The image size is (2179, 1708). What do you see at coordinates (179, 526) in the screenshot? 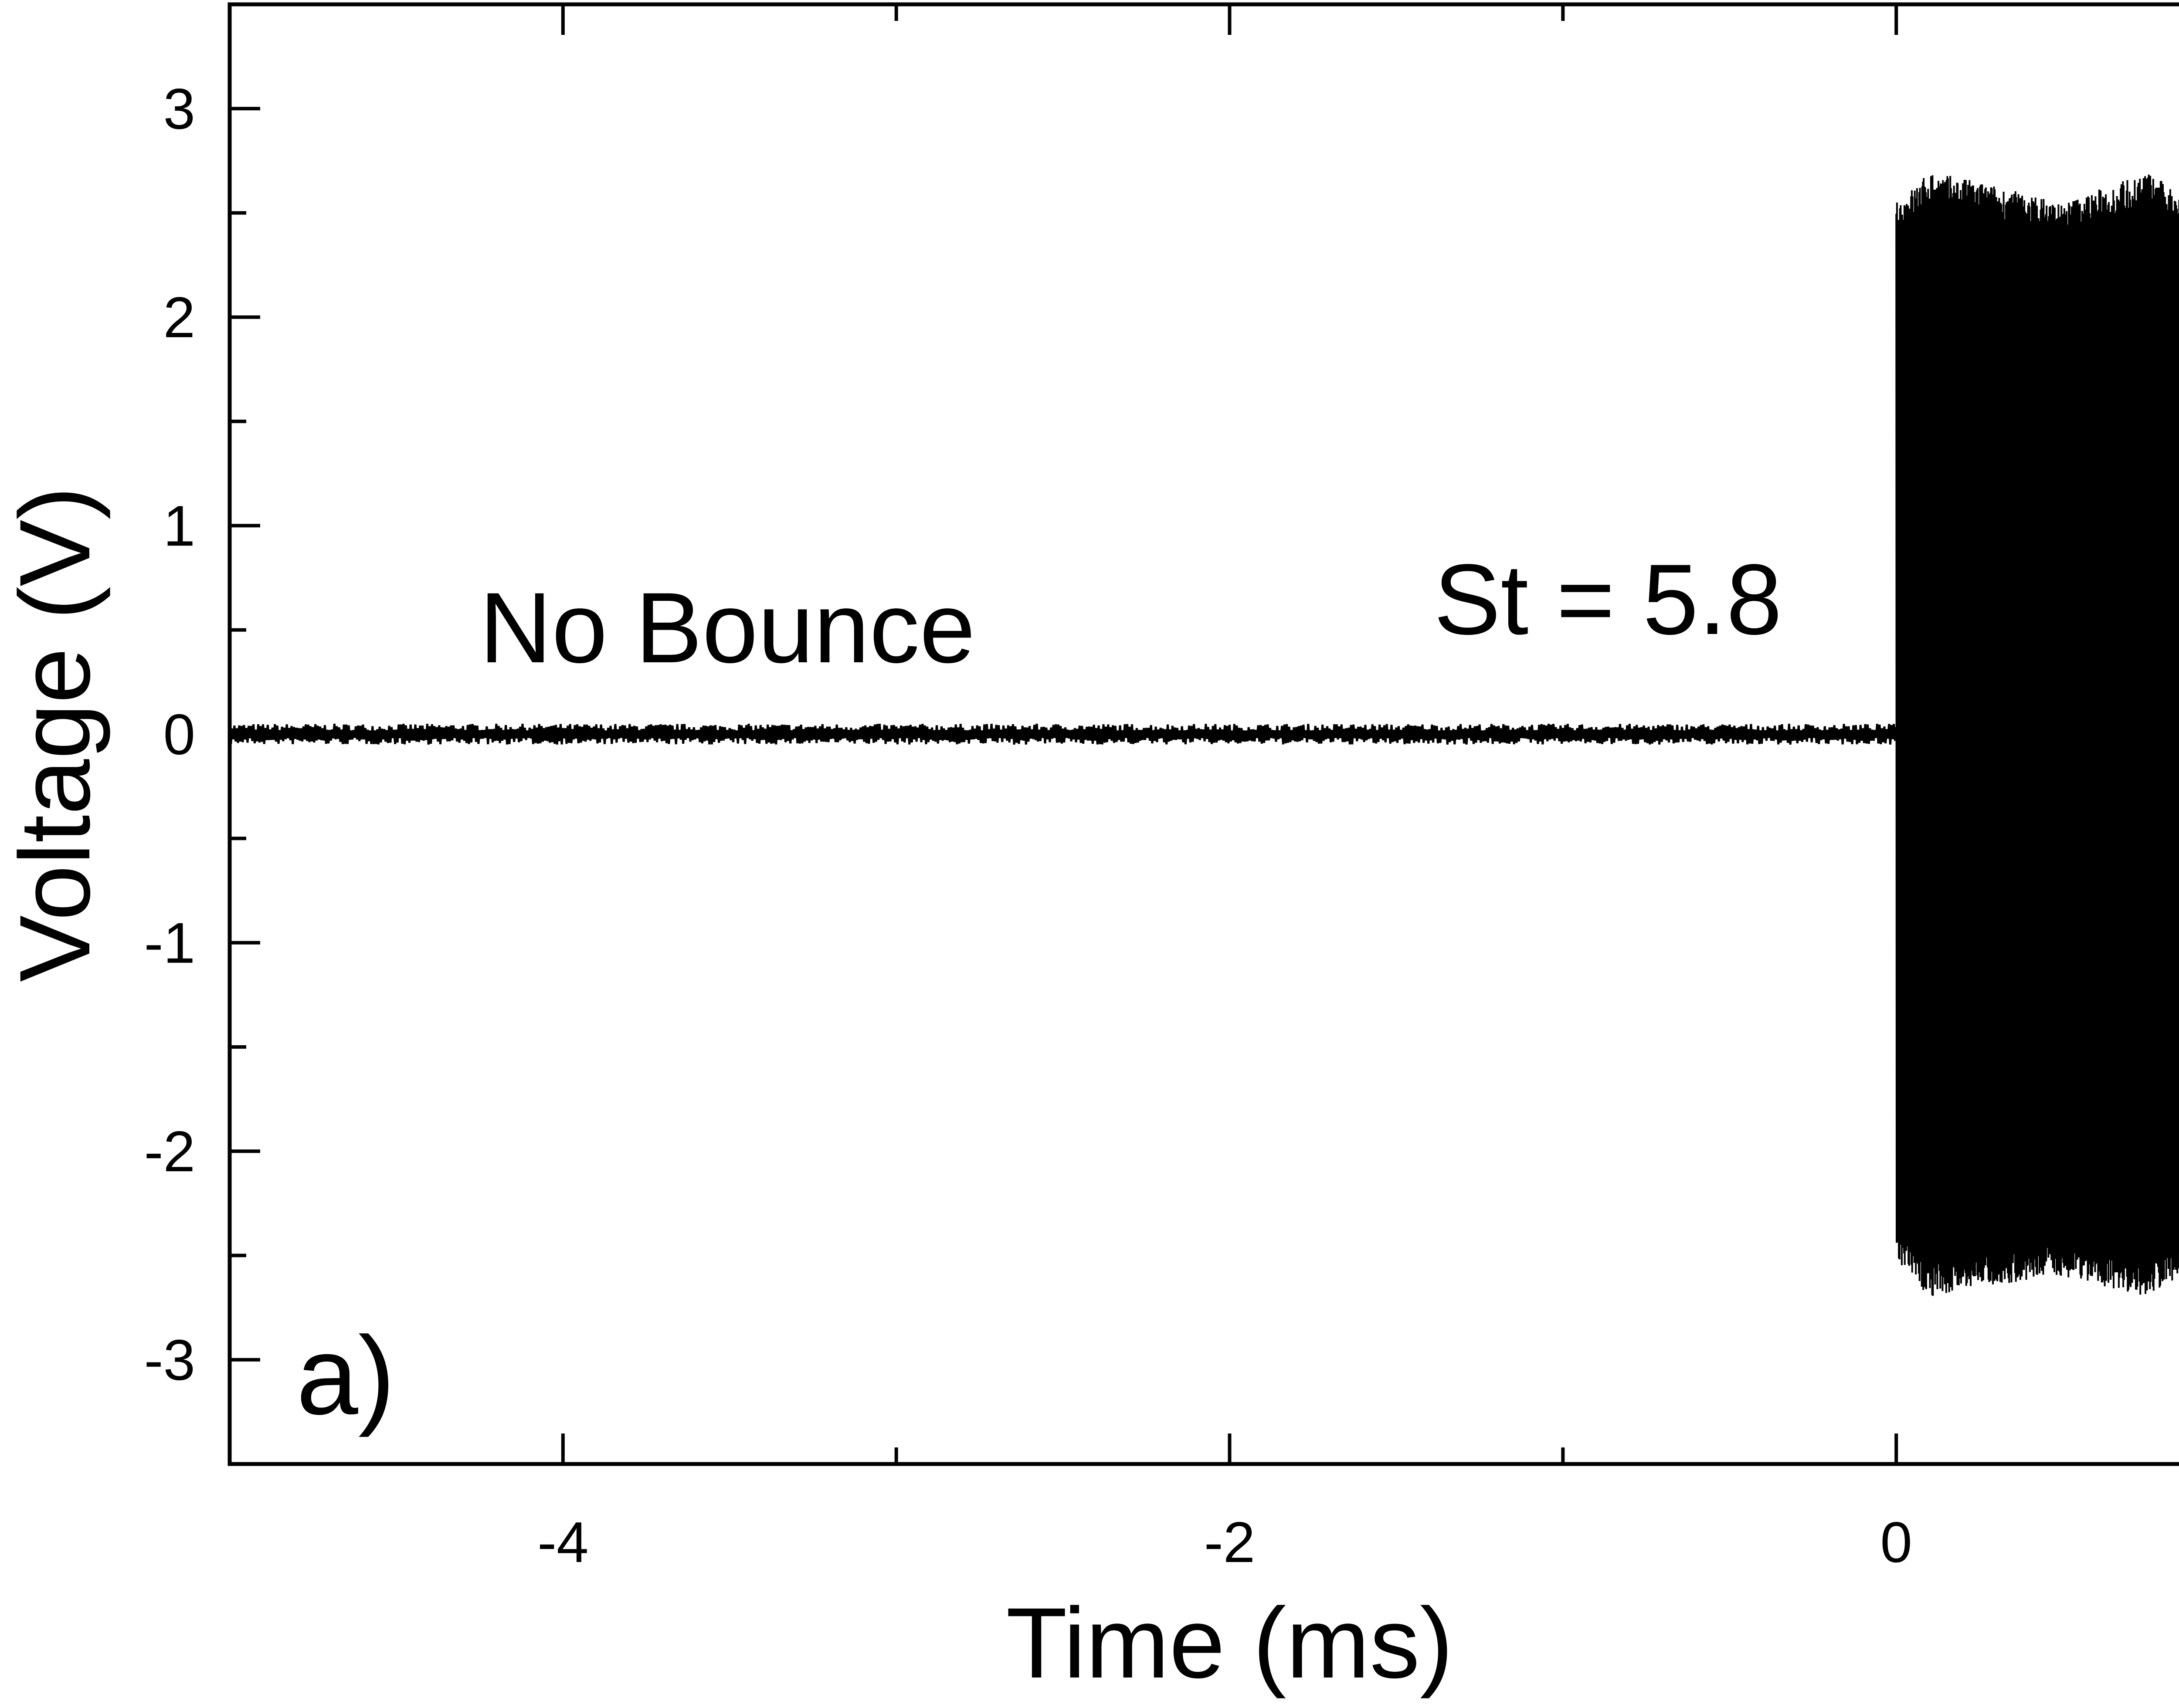
I see `y-tick-label: 1` at bounding box center [179, 526].